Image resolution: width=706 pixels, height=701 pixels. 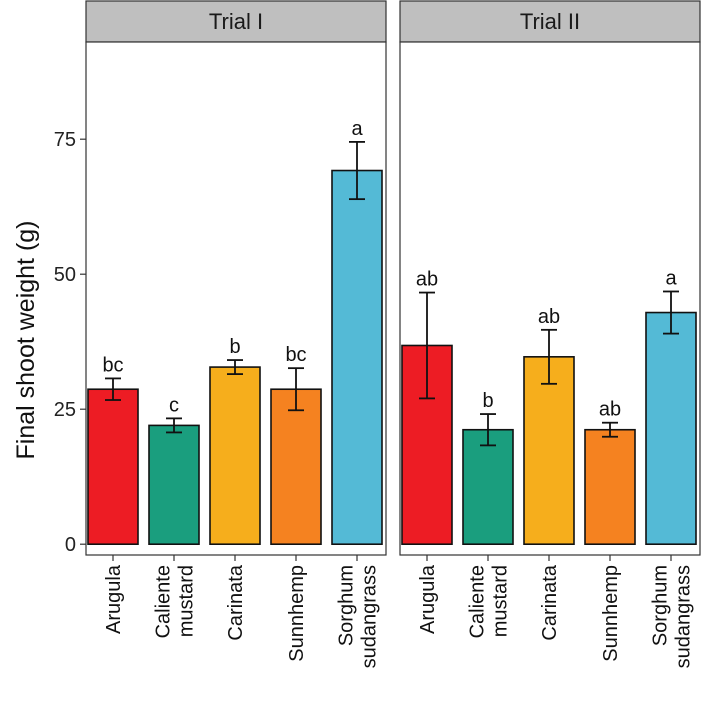 I want to click on y-tick-label: 25, so click(x=65, y=410).